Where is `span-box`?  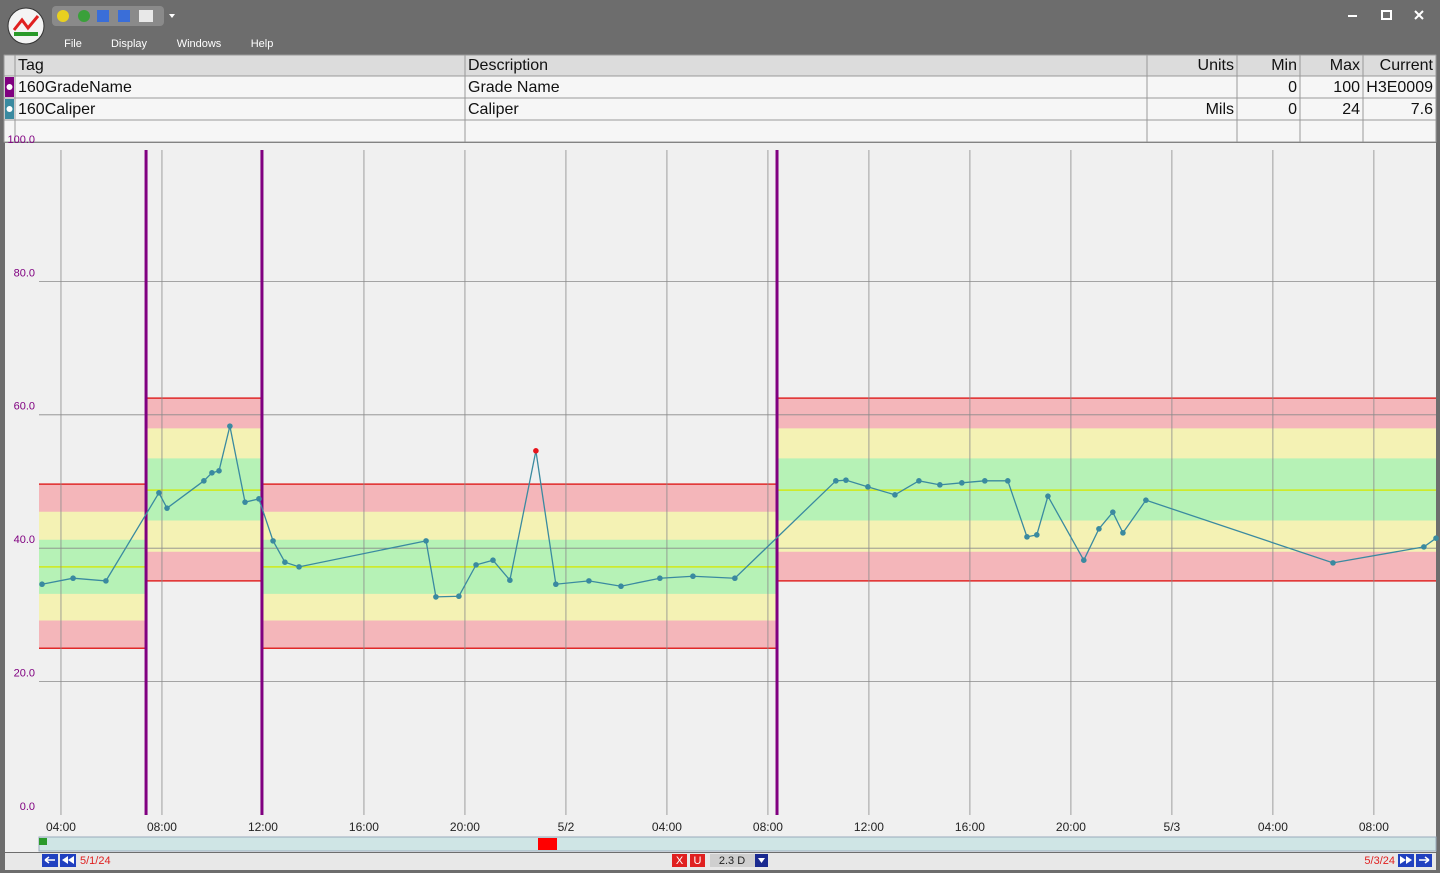 span-box is located at coordinates (732, 860).